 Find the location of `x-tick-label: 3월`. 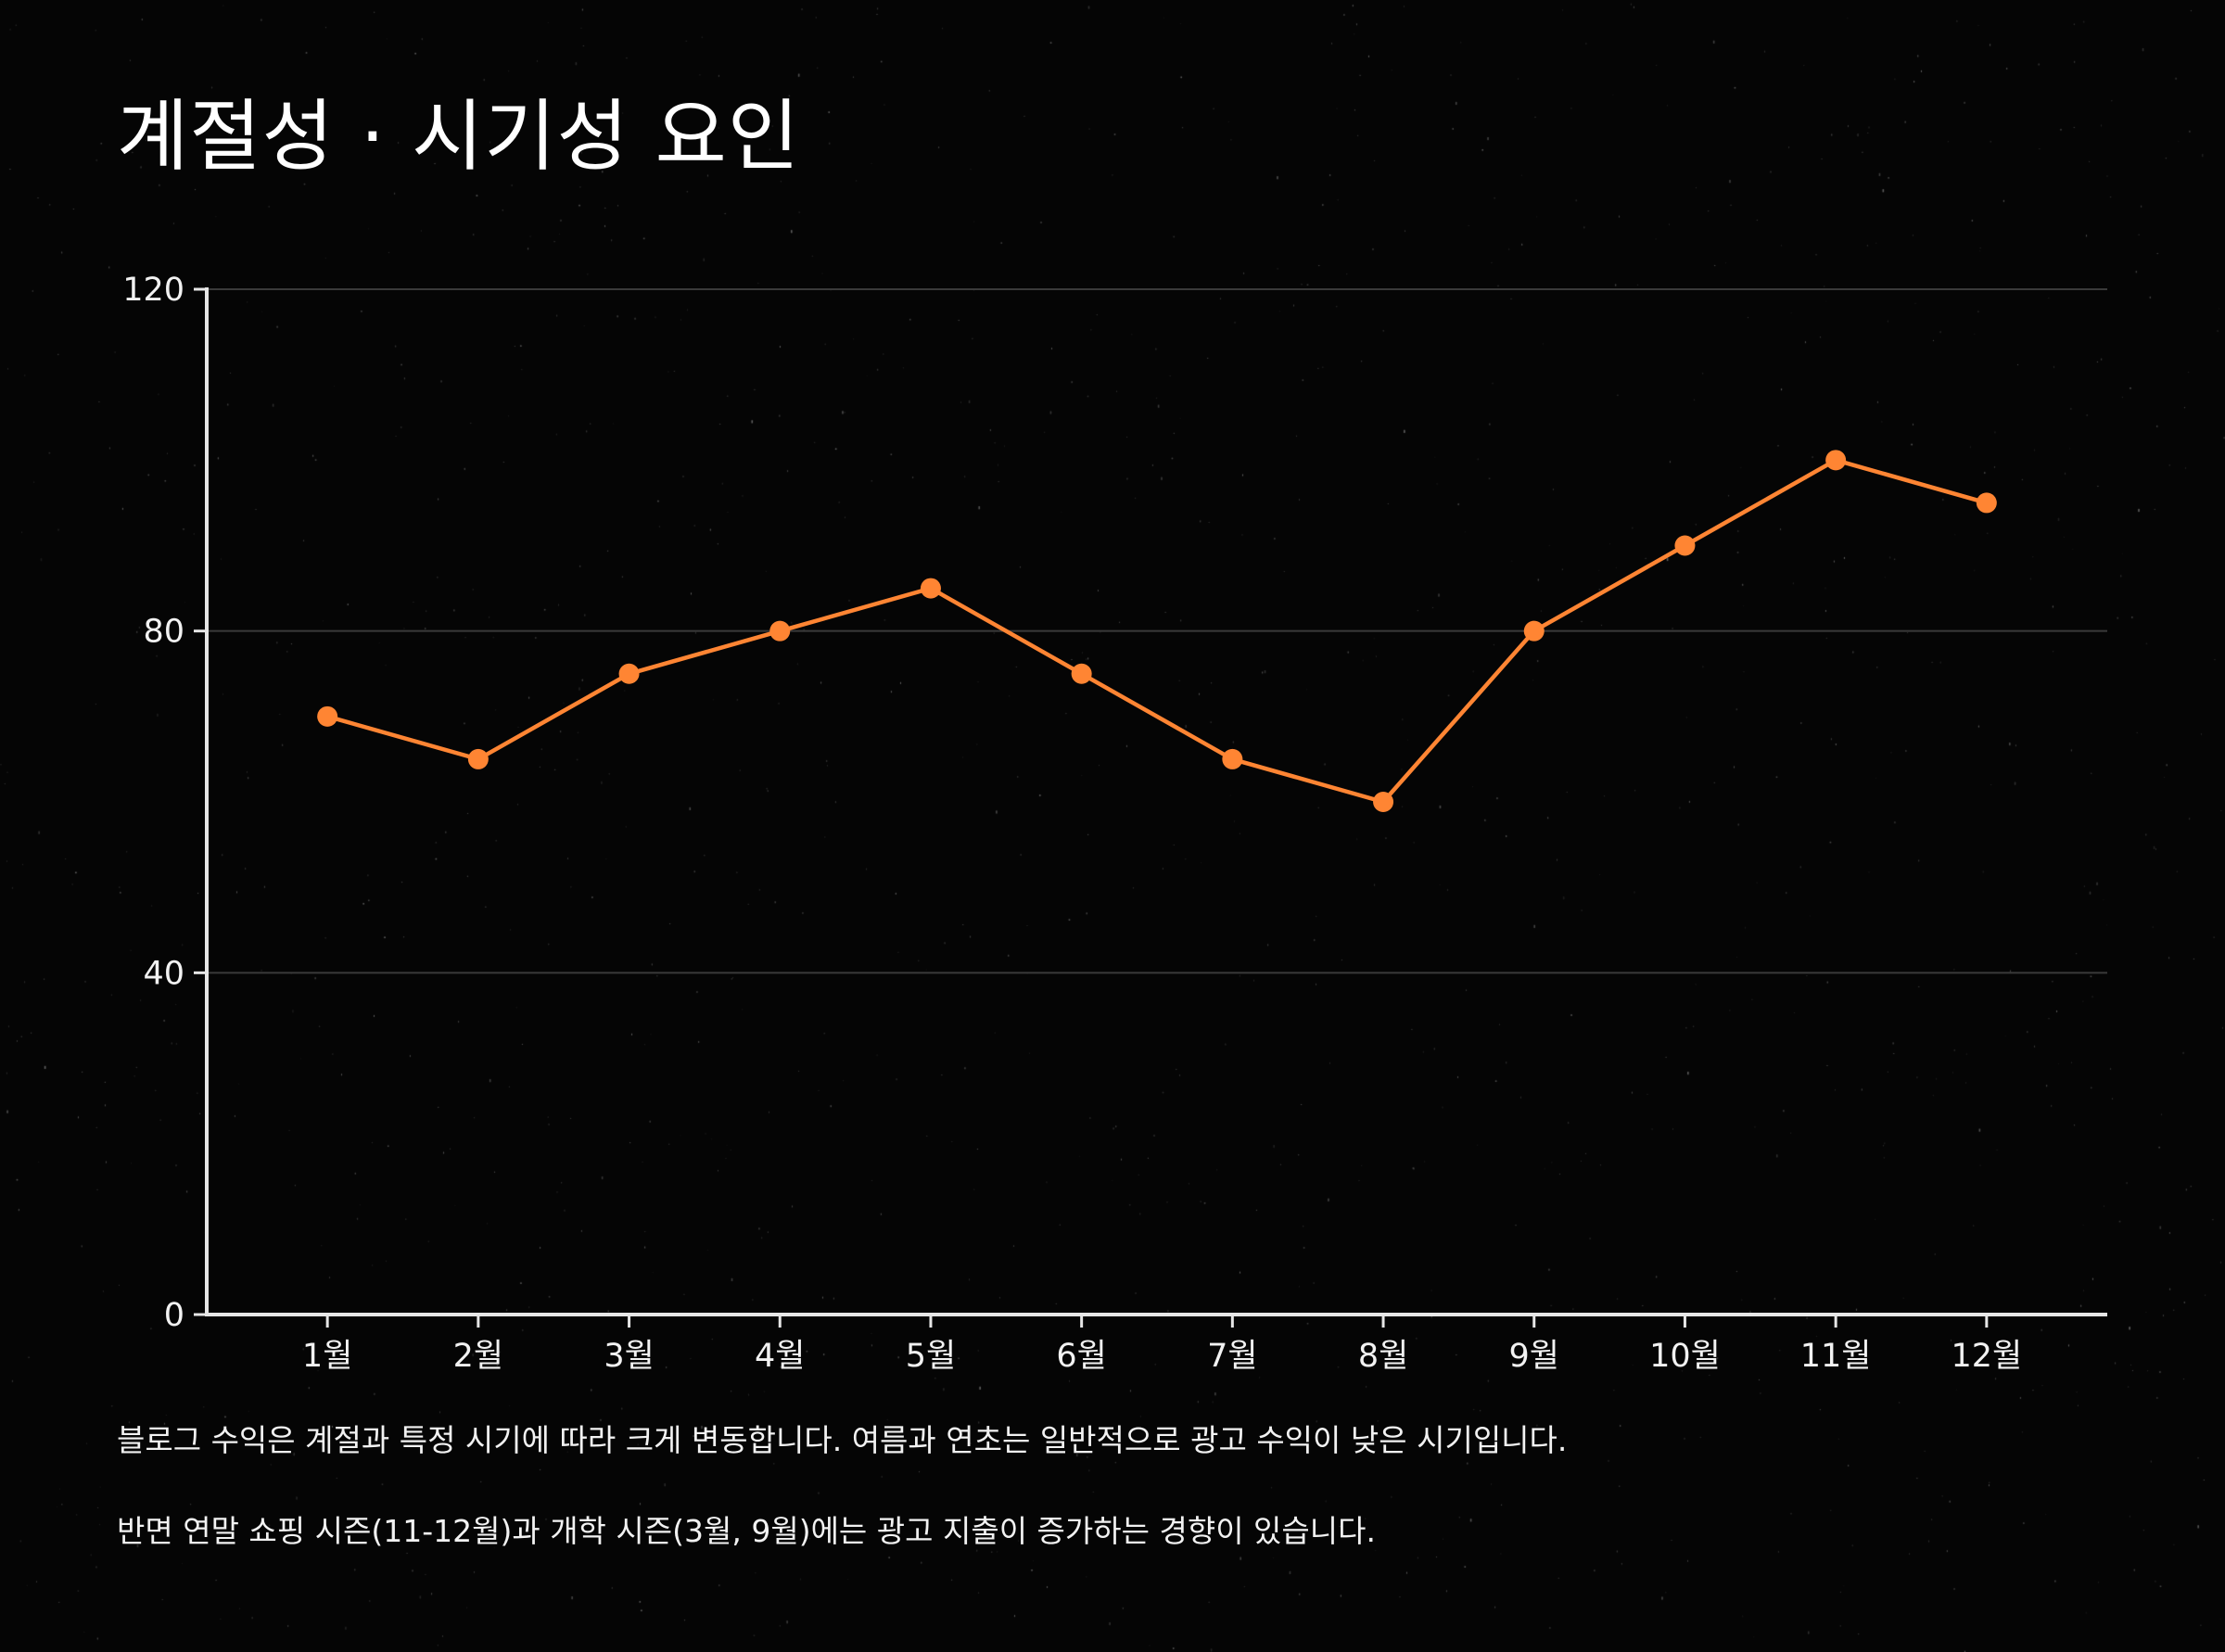

x-tick-label: 3월 is located at coordinates (629, 1356).